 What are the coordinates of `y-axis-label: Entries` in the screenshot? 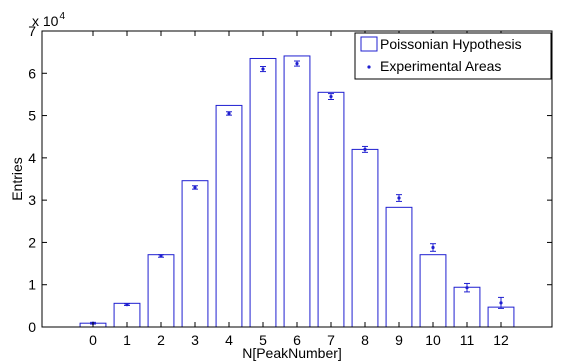 It's located at (17, 179).